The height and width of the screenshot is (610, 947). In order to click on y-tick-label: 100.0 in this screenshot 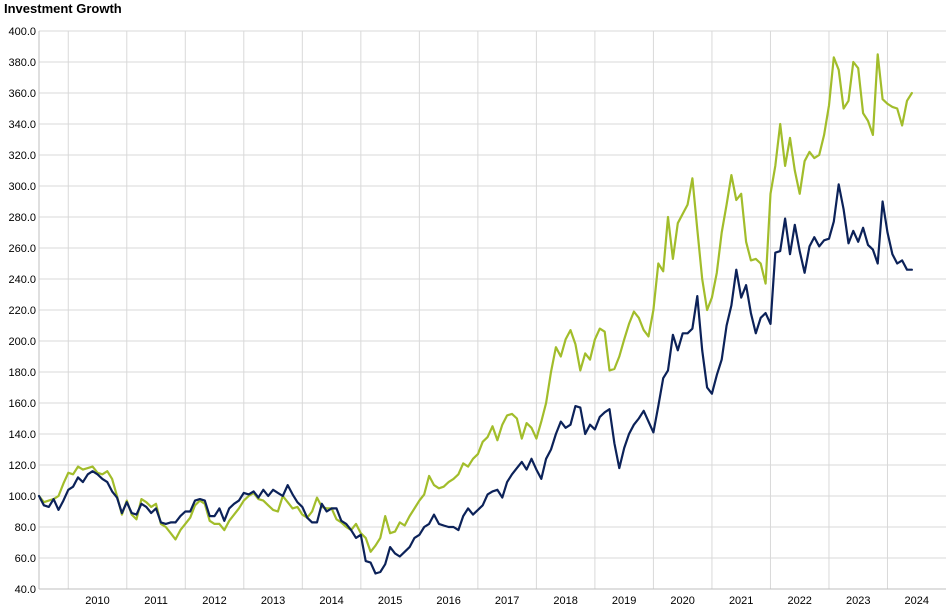, I will do `click(22, 497)`.